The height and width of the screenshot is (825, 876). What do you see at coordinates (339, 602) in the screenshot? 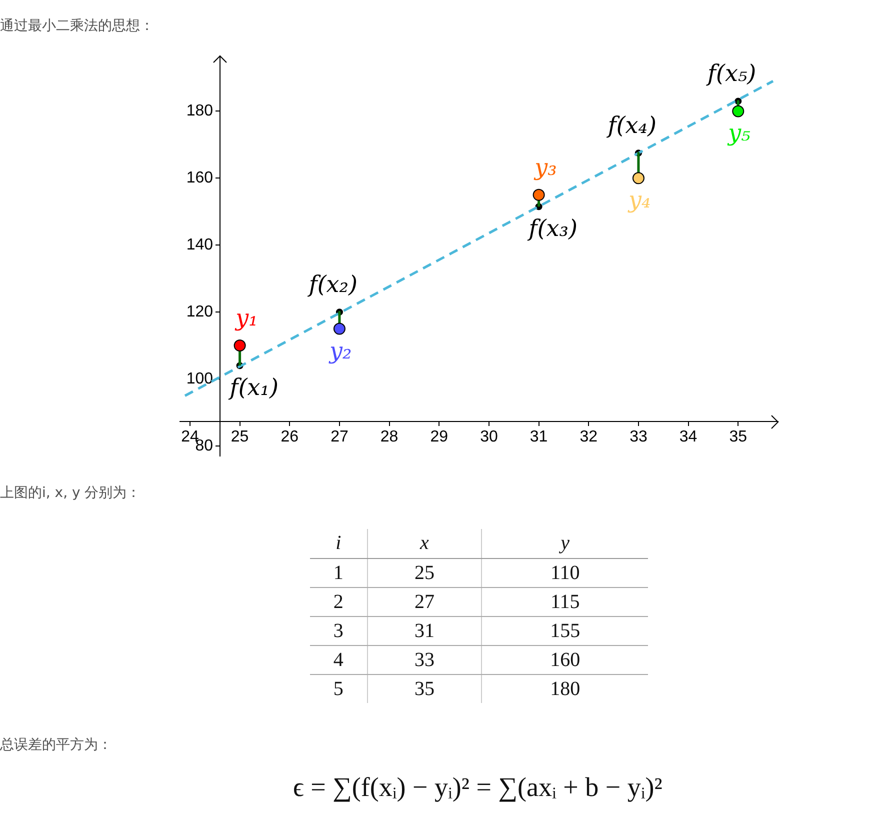
I see `text: 2` at bounding box center [339, 602].